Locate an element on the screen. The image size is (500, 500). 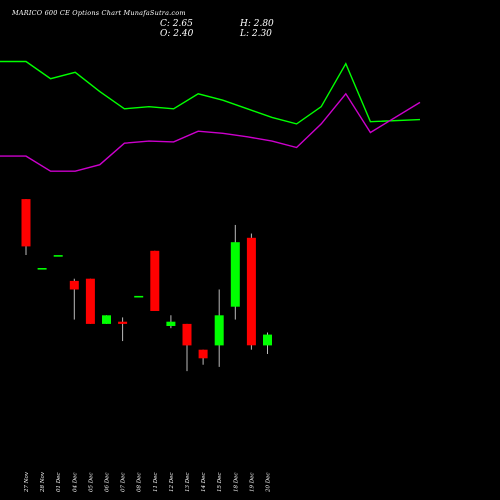
high-label: H: 2.80 is located at coordinates (257, 24).